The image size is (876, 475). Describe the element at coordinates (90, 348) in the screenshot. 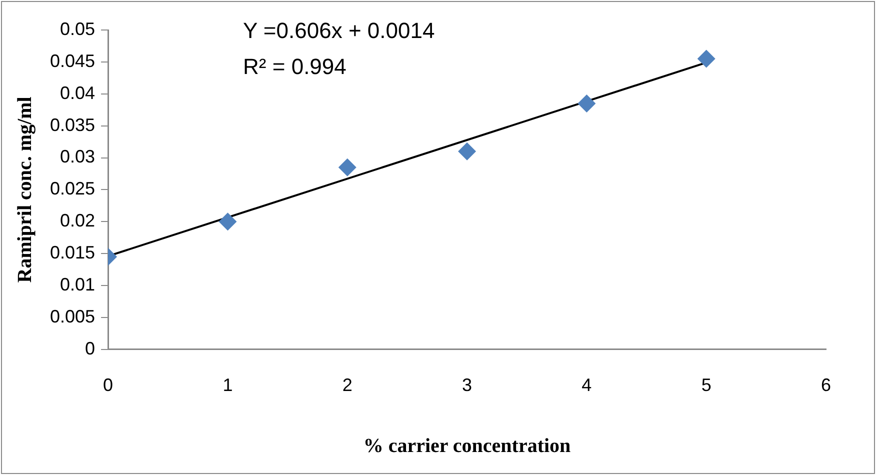

I see `y-tick-label: 0` at that location.